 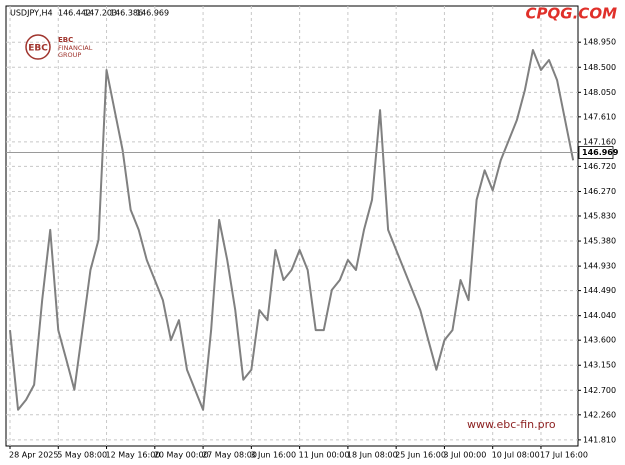 What do you see at coordinates (572, 14) in the screenshot?
I see `watermark: CPQG.COM` at bounding box center [572, 14].